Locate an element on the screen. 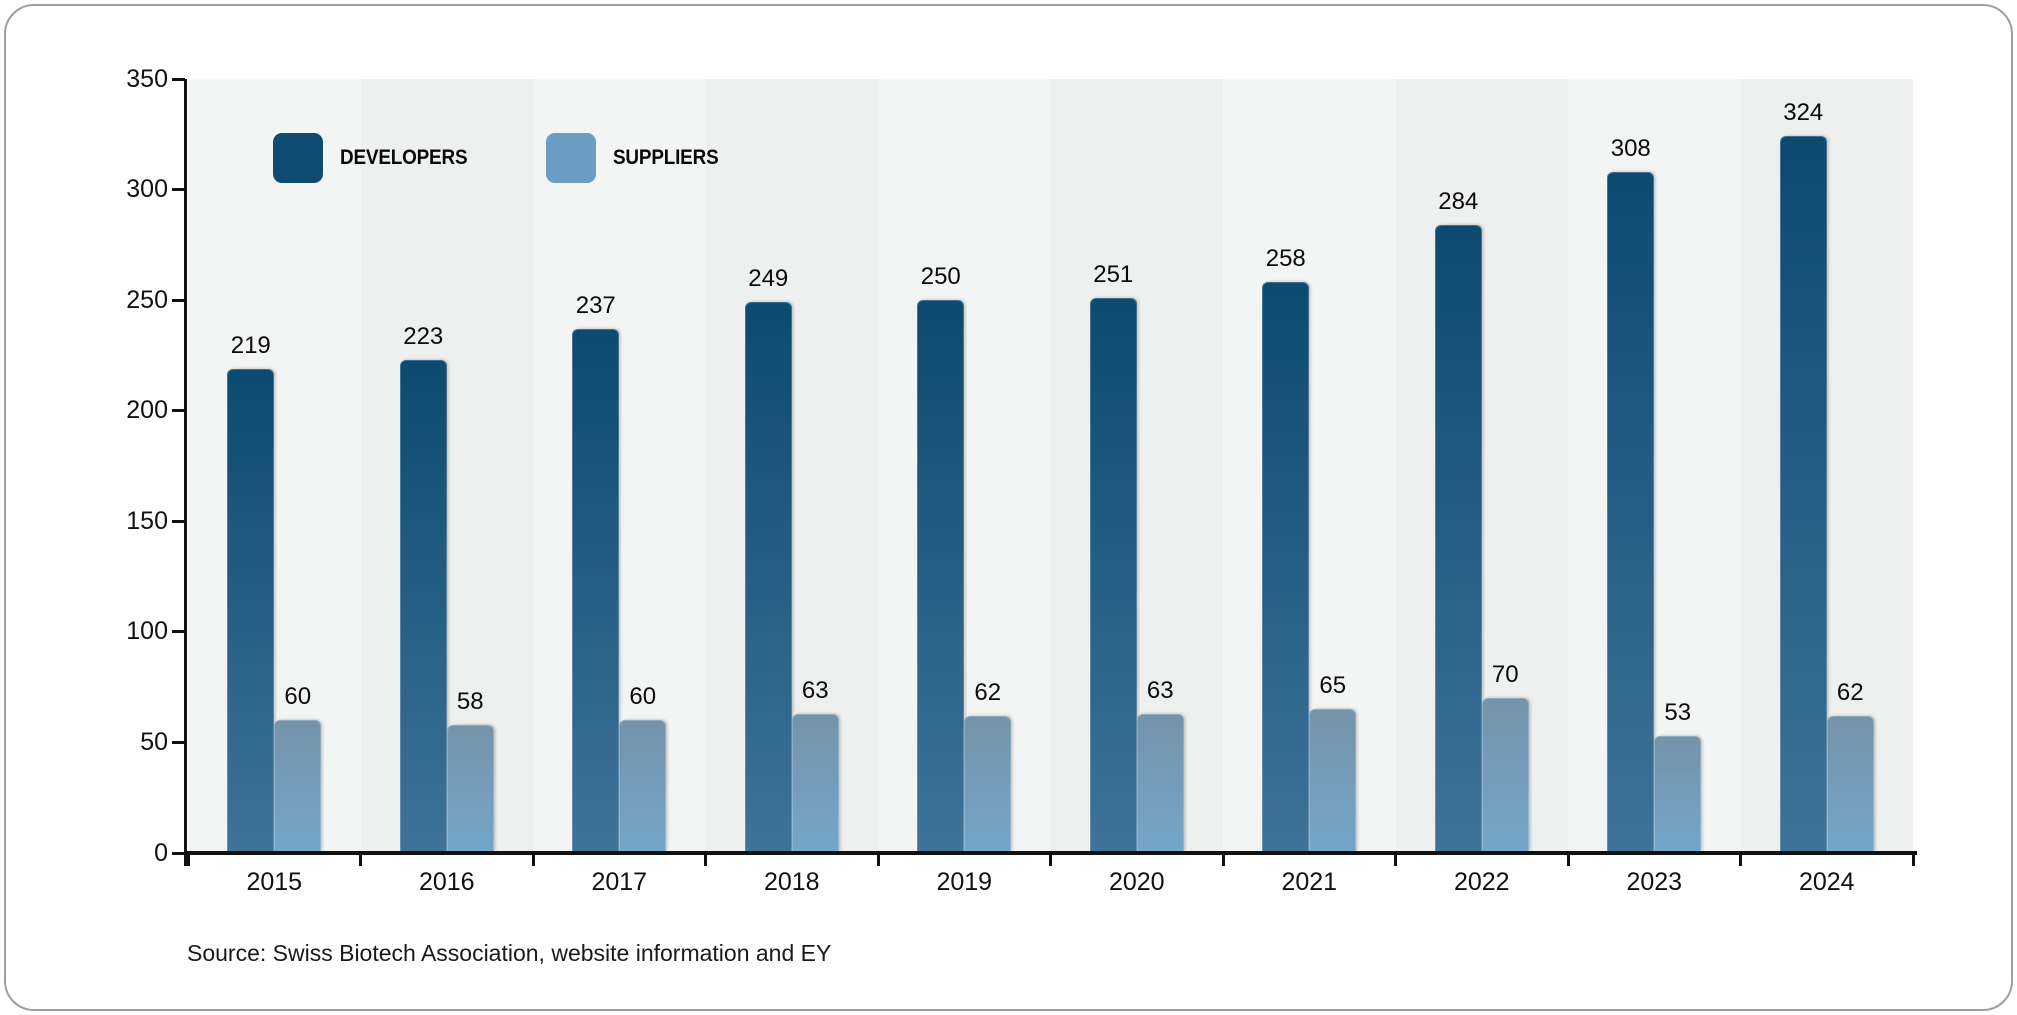  legend-item-developers: DEVELOPERS is located at coordinates (377, 158).